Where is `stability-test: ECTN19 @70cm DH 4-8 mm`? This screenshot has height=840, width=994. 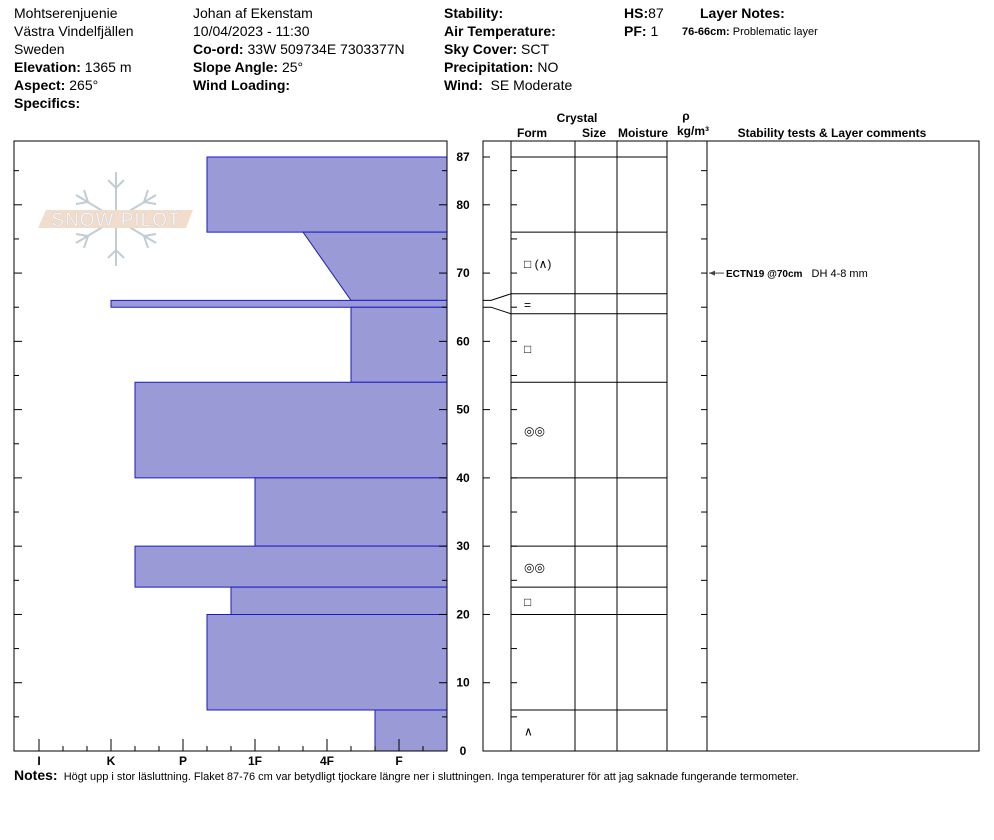 stability-test: ECTN19 @70cm DH 4-8 mm is located at coordinates (797, 274).